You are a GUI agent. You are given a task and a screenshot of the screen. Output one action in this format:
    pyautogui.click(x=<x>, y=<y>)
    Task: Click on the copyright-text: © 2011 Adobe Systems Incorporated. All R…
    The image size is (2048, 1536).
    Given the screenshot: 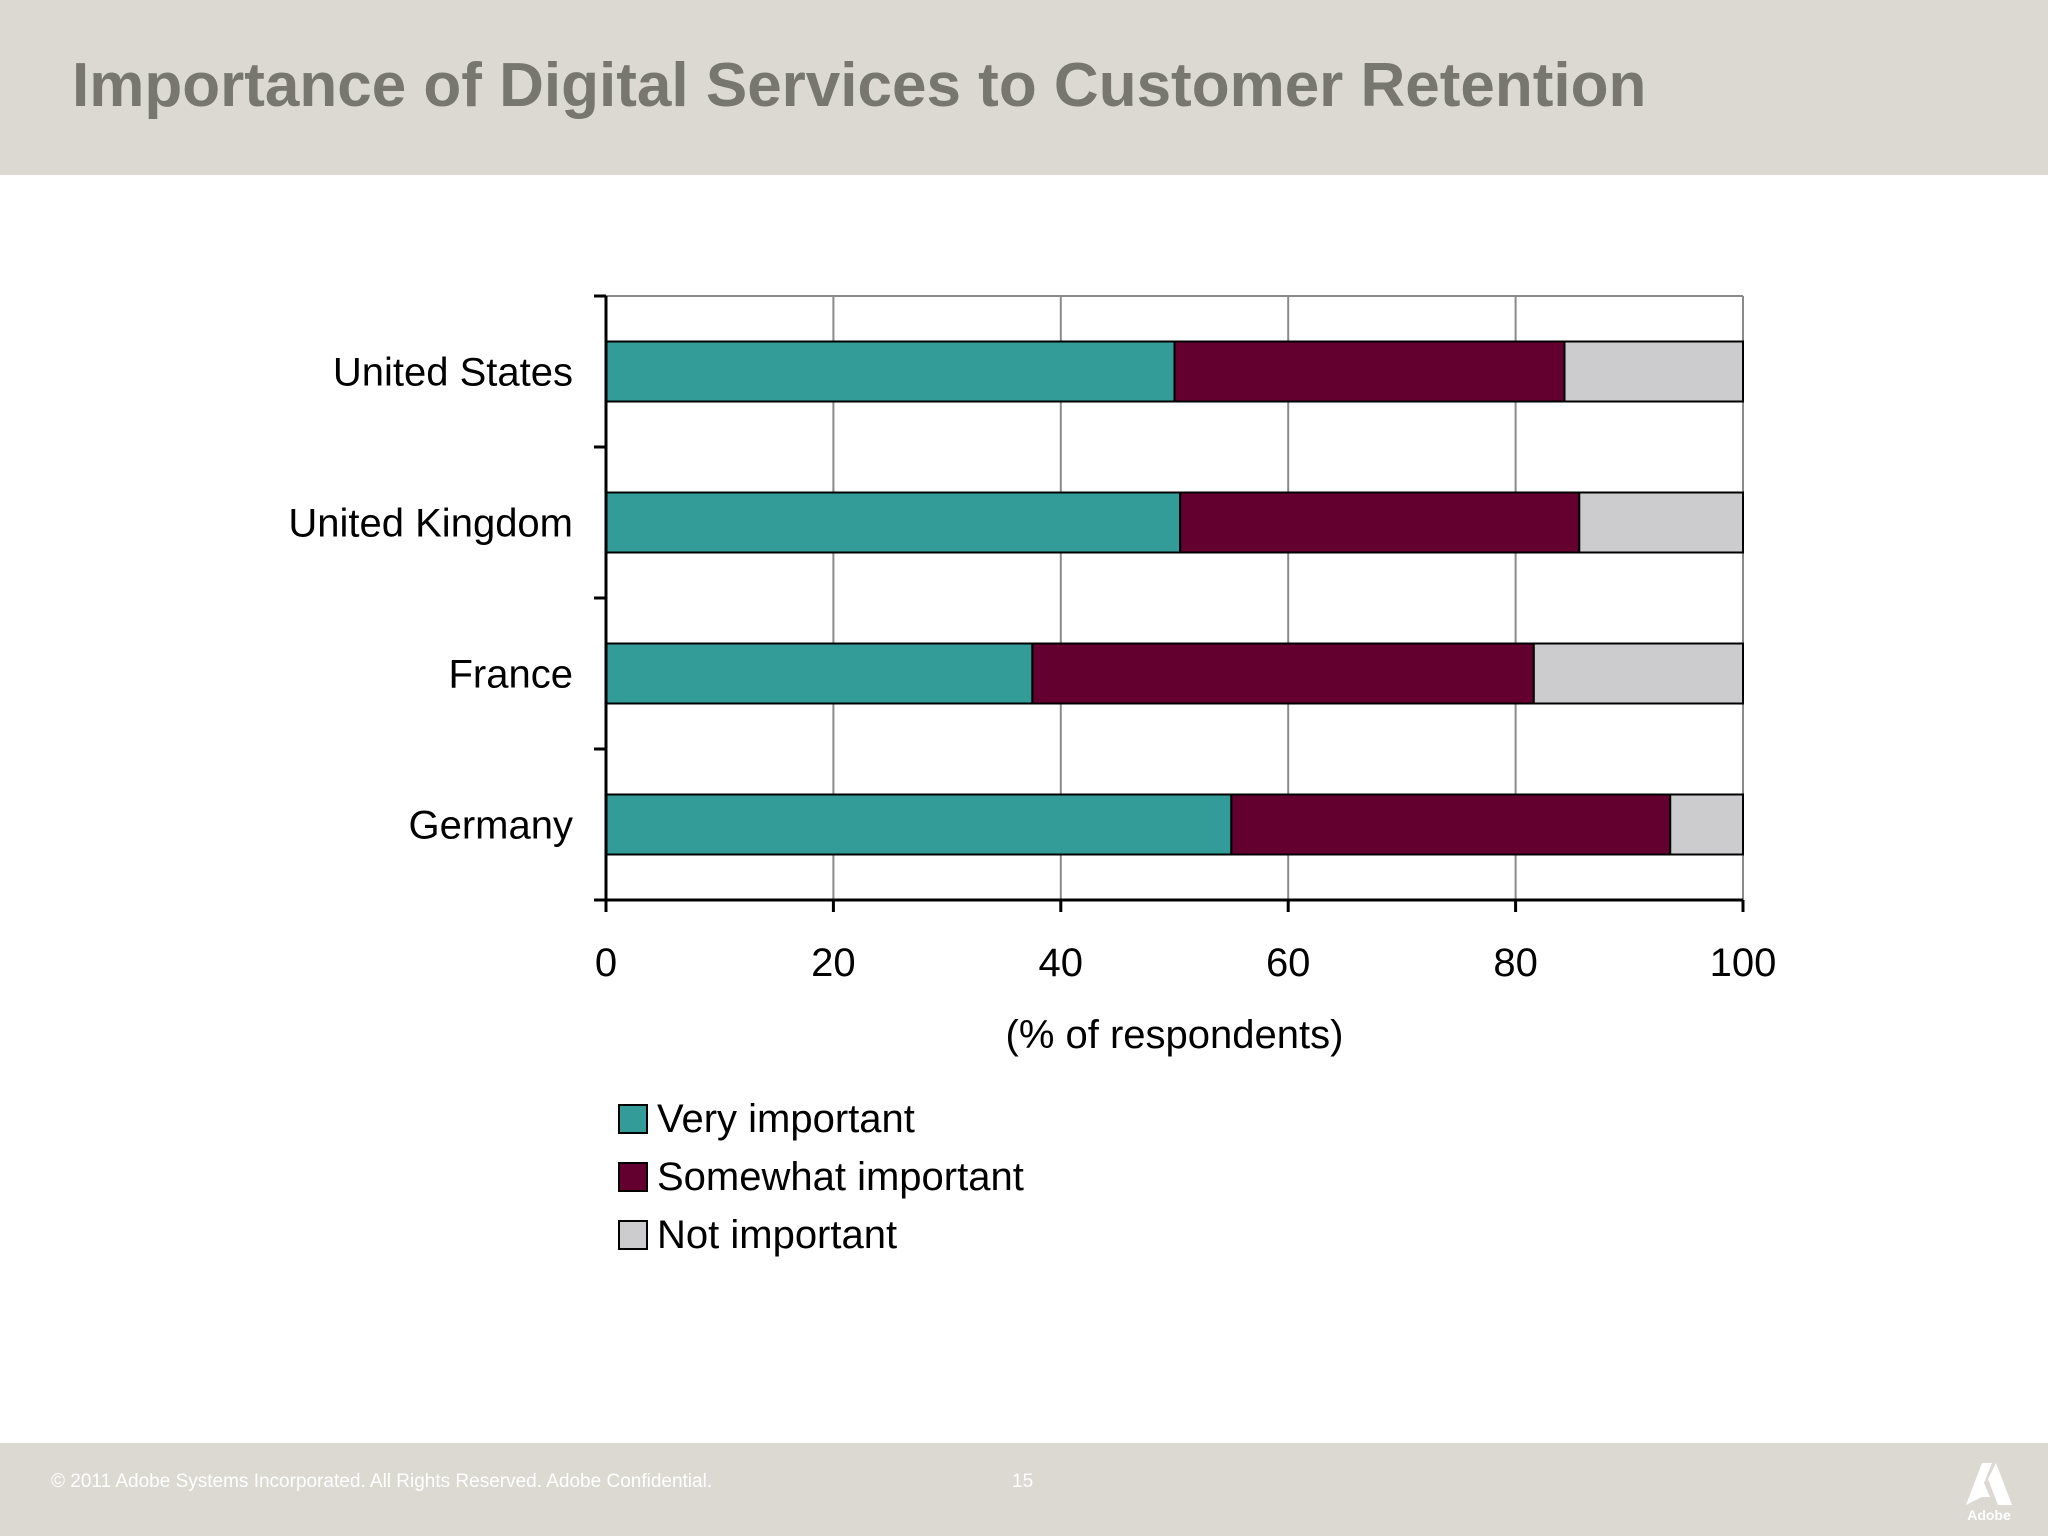 What is the action you would take?
    pyautogui.click(x=382, y=1481)
    